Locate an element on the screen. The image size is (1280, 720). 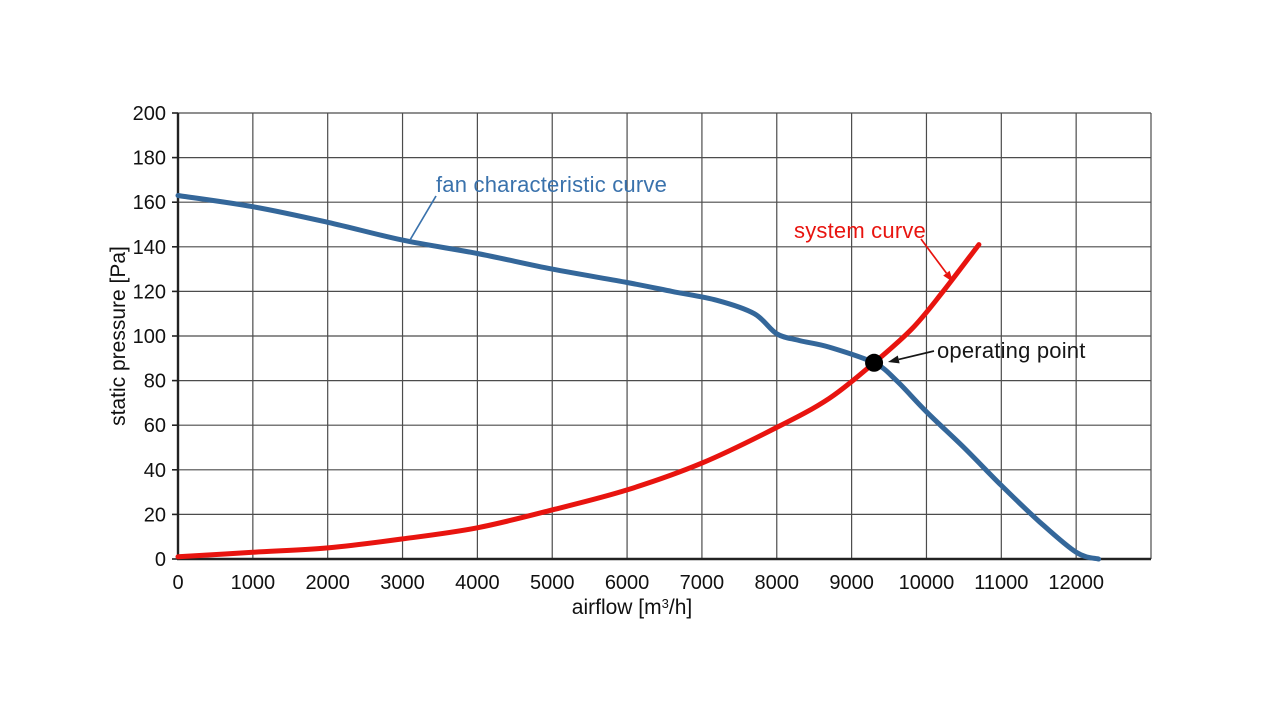
x-tick-label: 10000 is located at coordinates (927, 583).